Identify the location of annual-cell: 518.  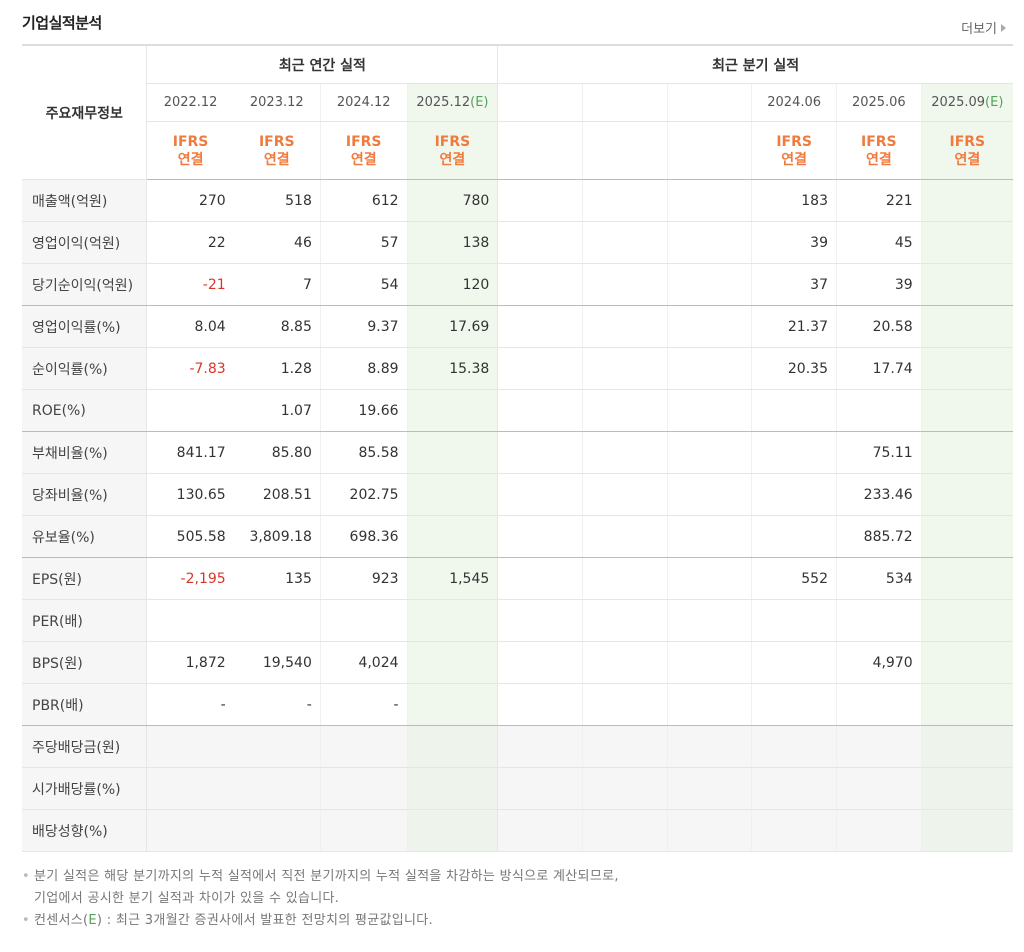
(277, 200).